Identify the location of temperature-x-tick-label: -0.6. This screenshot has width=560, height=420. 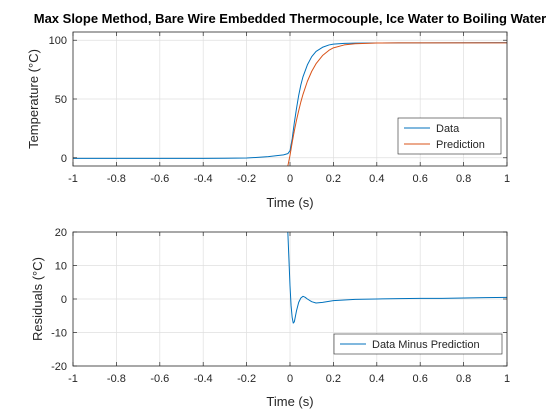
(159, 179).